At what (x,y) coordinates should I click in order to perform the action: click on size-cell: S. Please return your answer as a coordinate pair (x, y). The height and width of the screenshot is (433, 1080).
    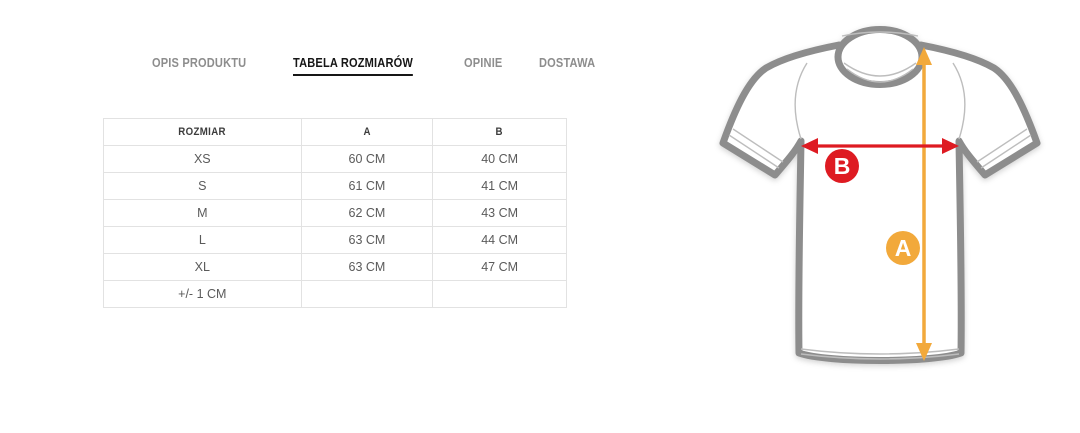
    Looking at the image, I should click on (202, 186).